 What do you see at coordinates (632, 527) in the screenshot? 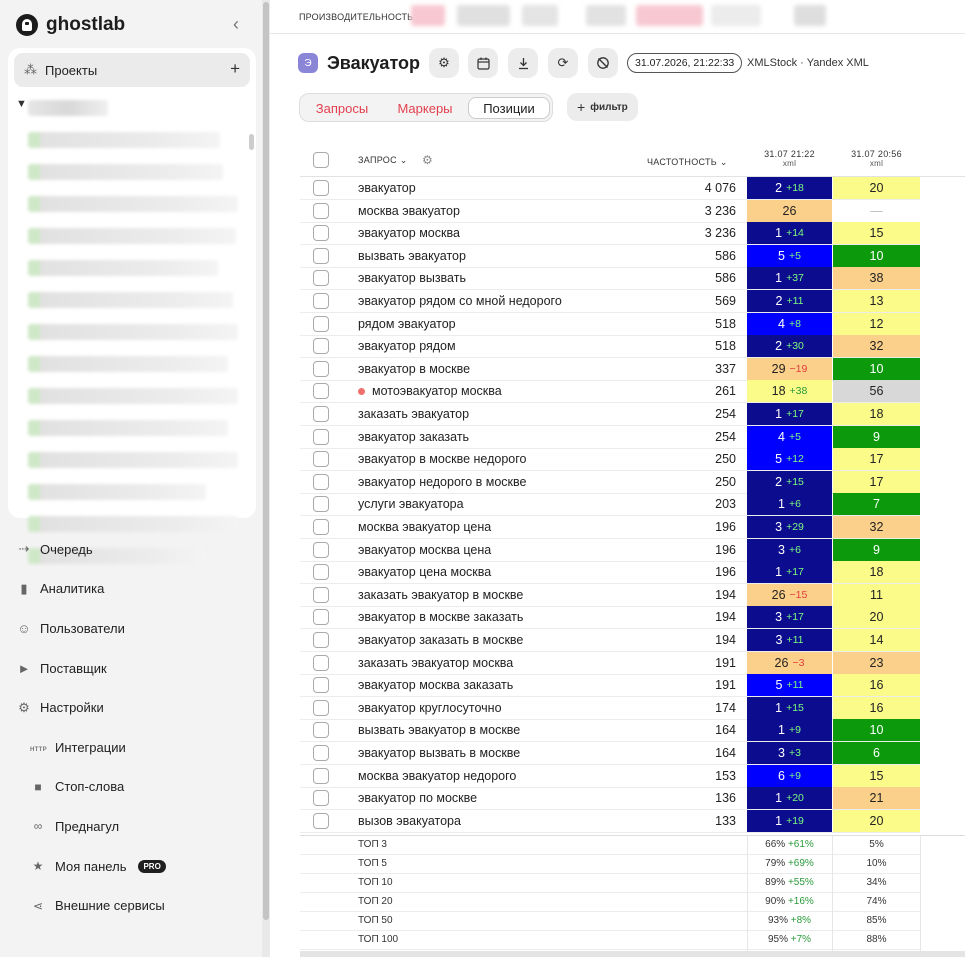
I see `table-row: москва эвакуатор цена 196 3 +29 32` at bounding box center [632, 527].